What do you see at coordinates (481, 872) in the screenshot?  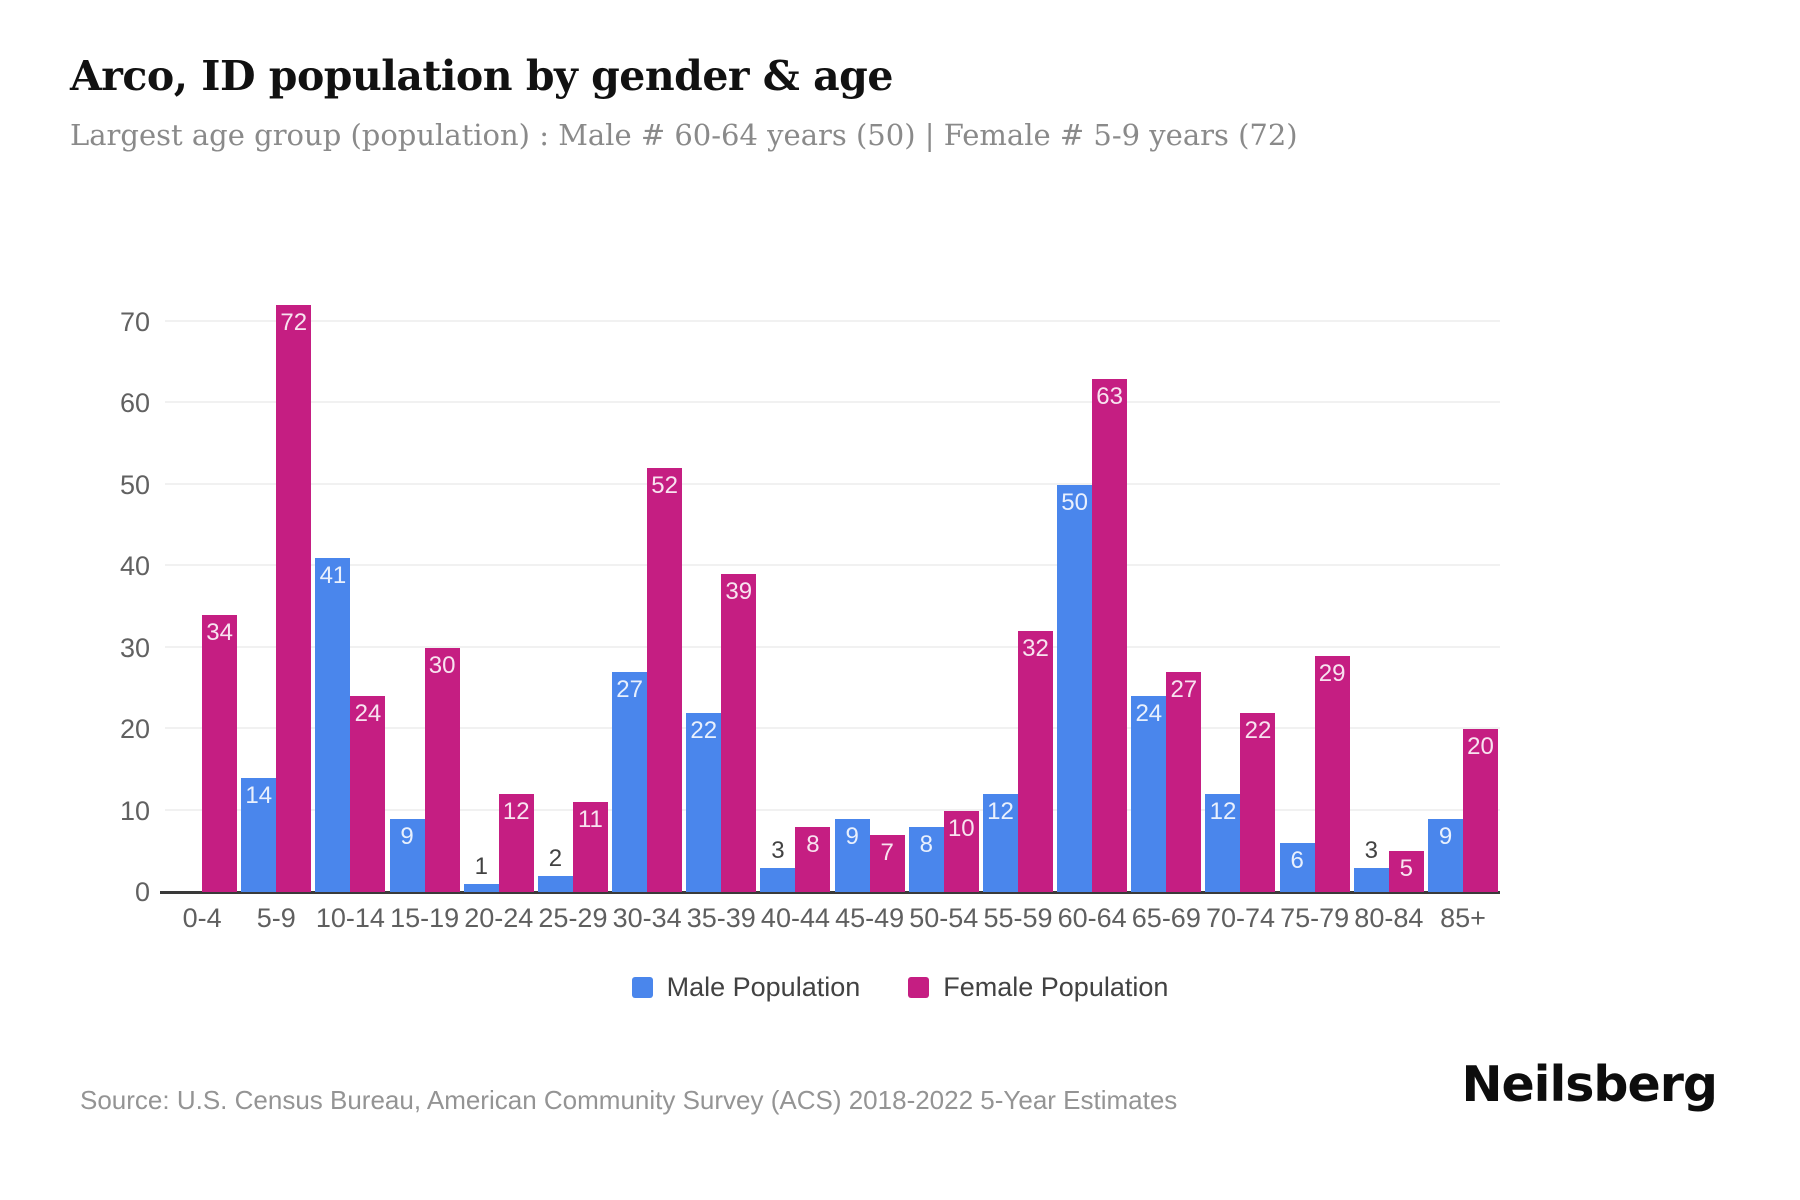 I see `bar-male-20-24: 1` at bounding box center [481, 872].